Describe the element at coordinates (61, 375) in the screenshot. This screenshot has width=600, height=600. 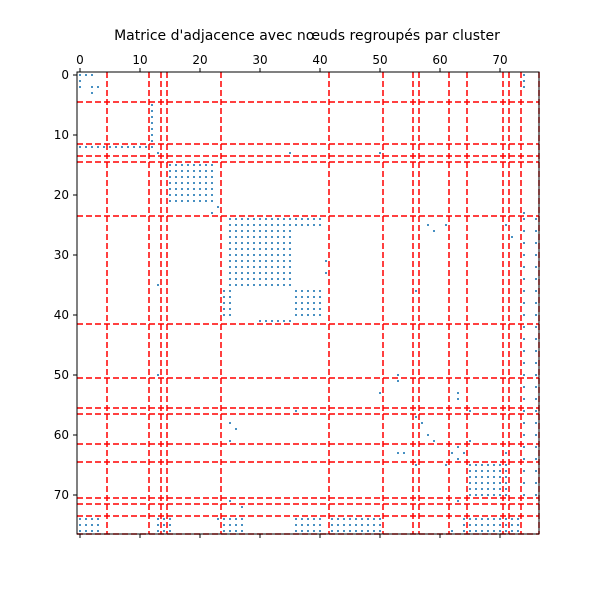
I see `y-tick-label: 50` at that location.